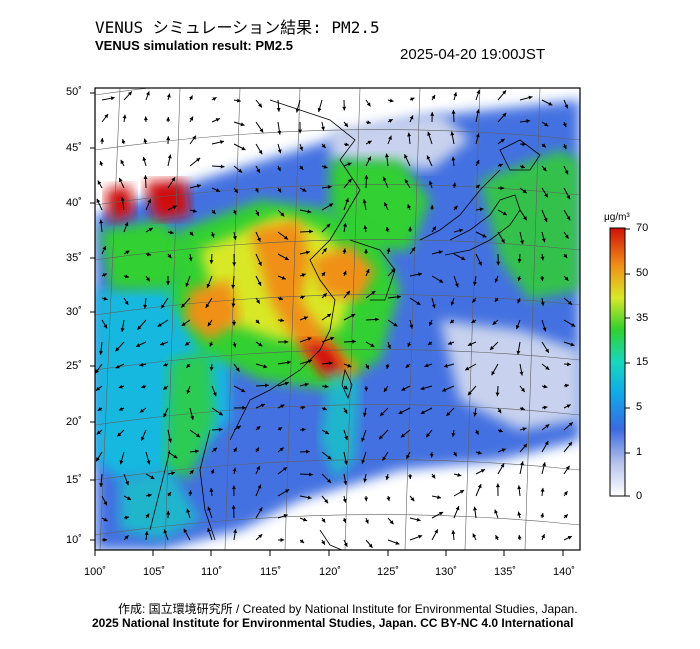 The width and height of the screenshot is (700, 649). What do you see at coordinates (154, 572) in the screenshot?
I see `lon-label-105: 105˚` at bounding box center [154, 572].